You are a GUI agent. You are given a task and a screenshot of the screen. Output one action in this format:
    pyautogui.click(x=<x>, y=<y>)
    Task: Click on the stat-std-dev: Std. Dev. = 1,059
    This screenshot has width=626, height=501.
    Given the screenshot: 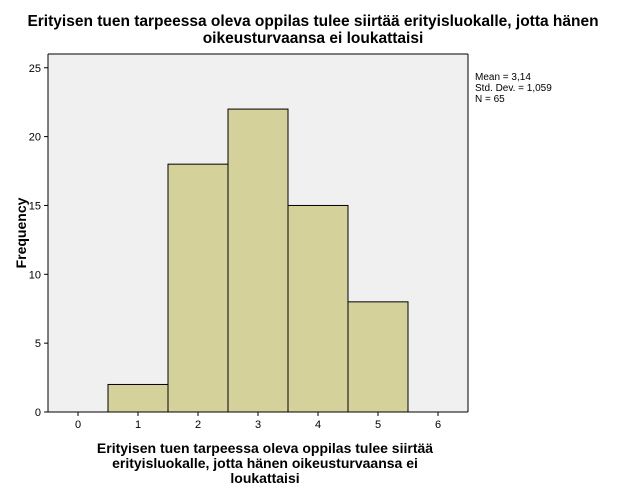 What is the action you would take?
    pyautogui.click(x=513, y=88)
    